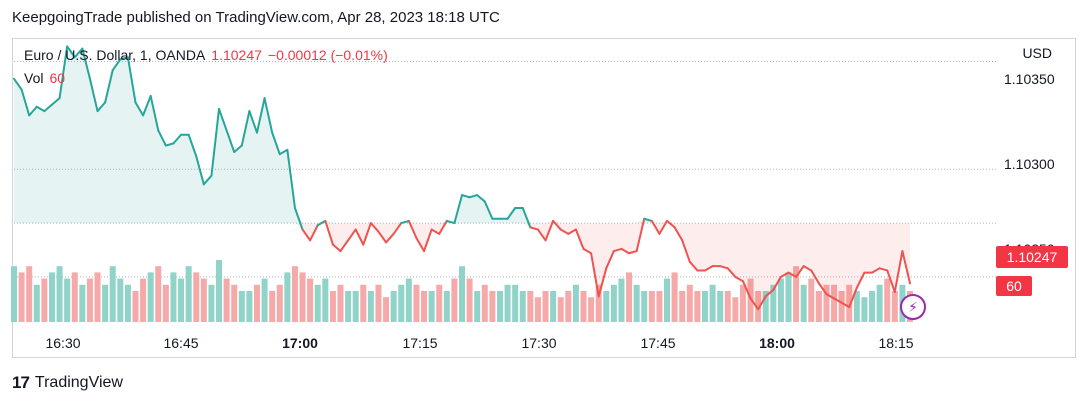  I want to click on lightning-icon: ⚡, so click(913, 307).